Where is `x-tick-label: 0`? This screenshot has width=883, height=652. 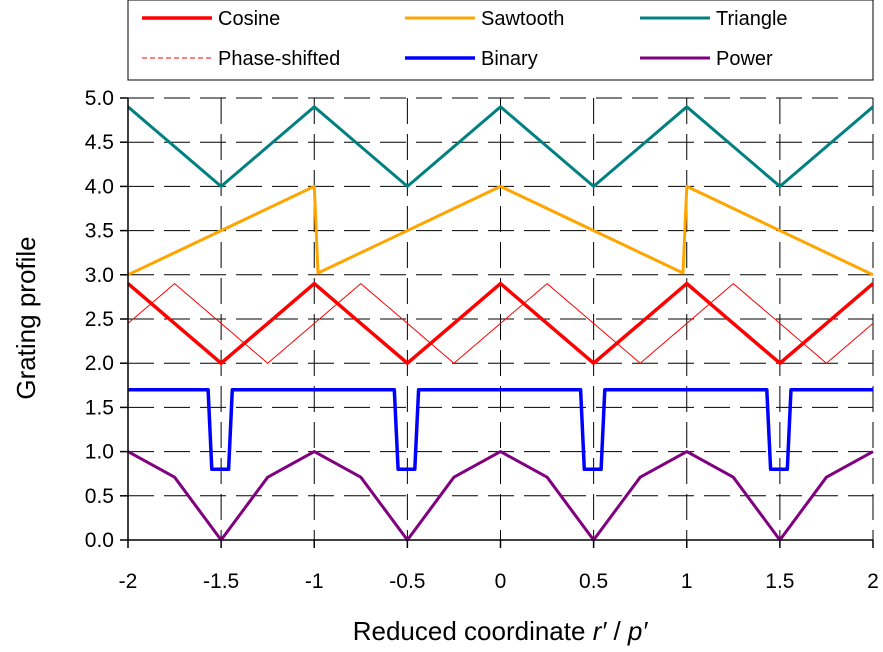
x-tick-label: 0 is located at coordinates (501, 581).